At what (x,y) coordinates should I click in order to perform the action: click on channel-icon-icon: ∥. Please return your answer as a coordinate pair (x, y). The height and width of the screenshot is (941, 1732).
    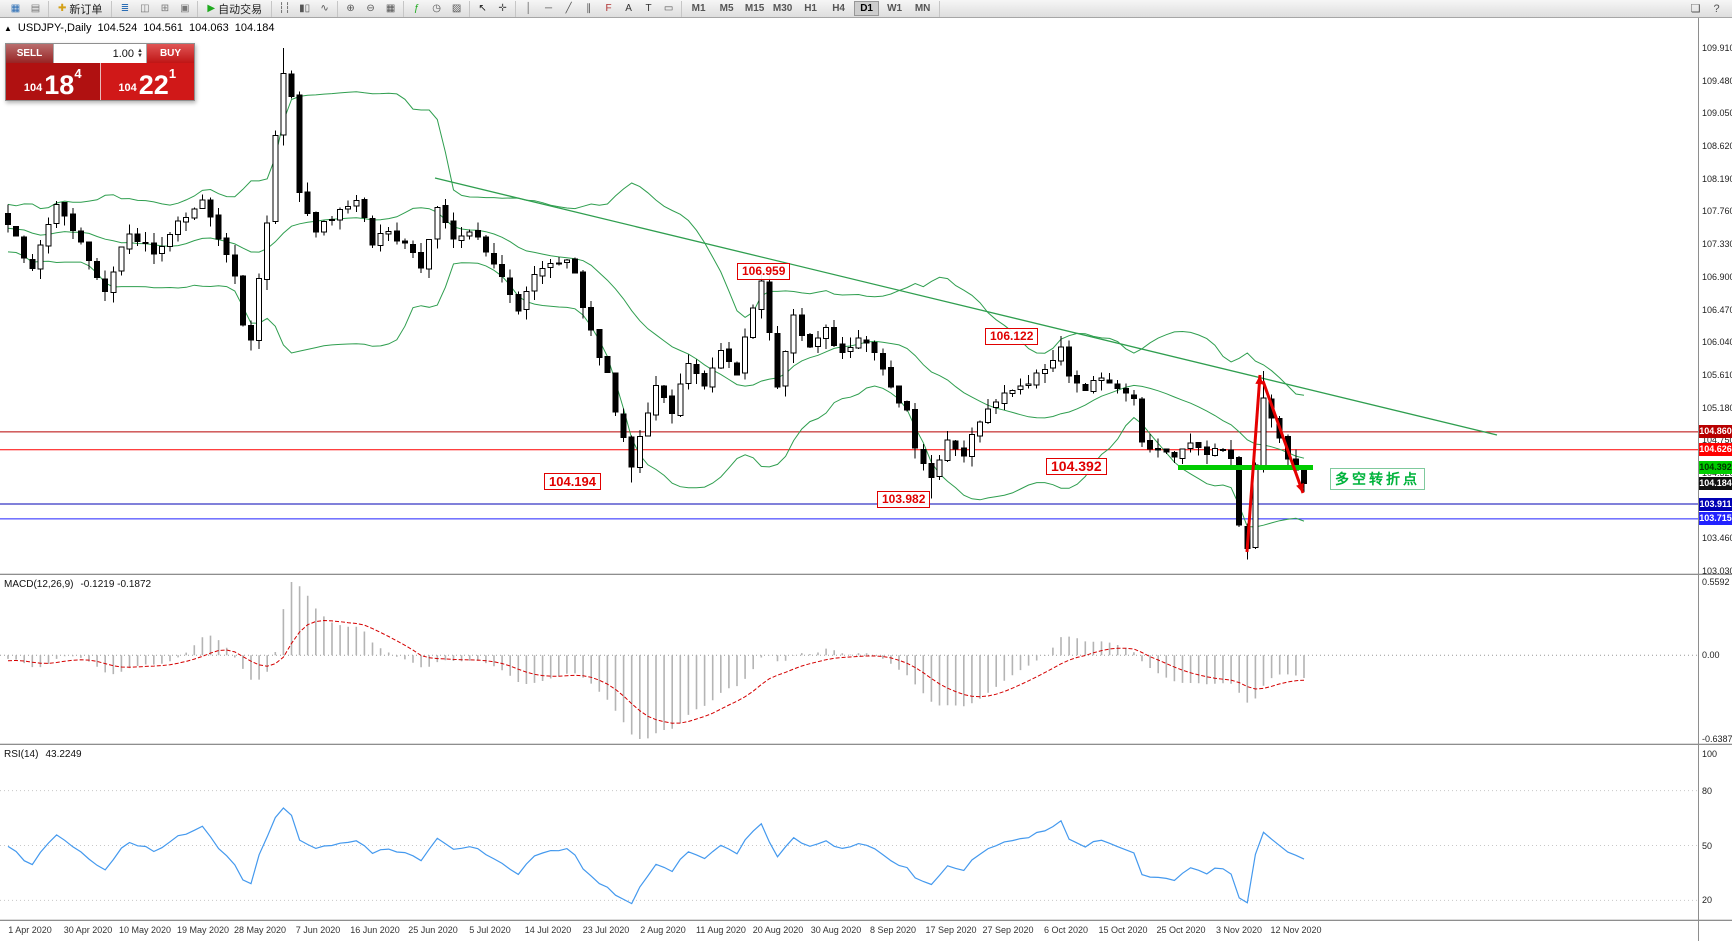
    Looking at the image, I should click on (589, 8).